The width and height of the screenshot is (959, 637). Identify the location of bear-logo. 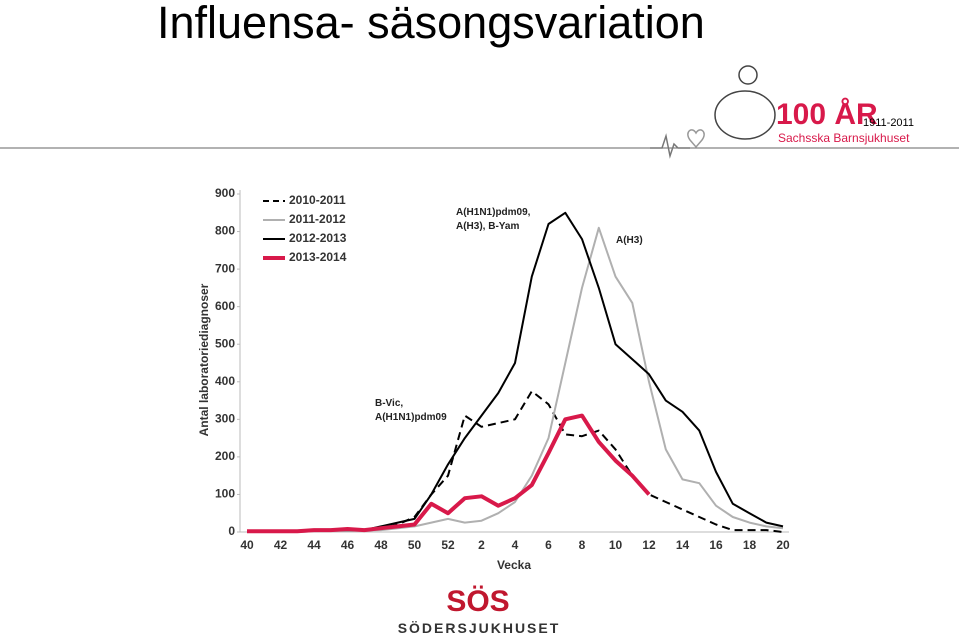
(745, 115).